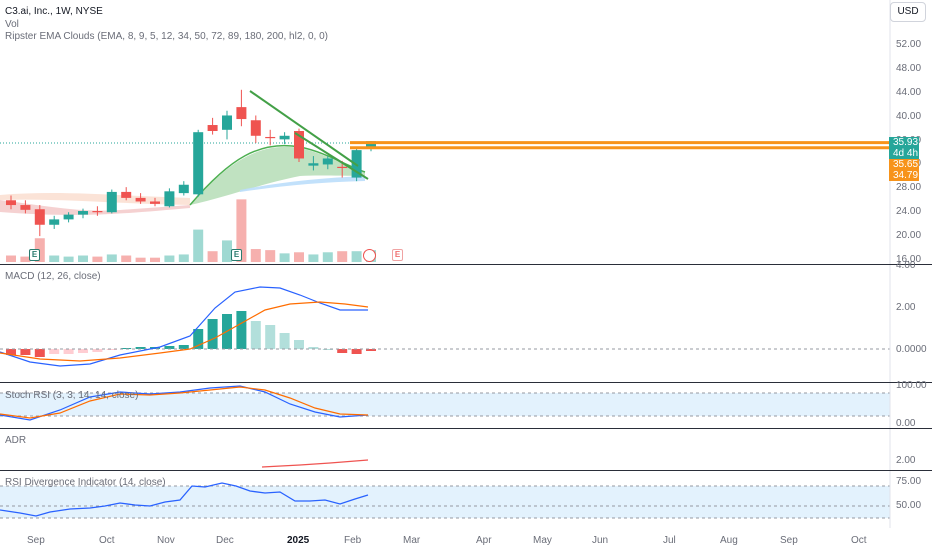 This screenshot has width=932, height=550. What do you see at coordinates (369, 255) in the screenshot?
I see `dividend-flash-icon` at bounding box center [369, 255].